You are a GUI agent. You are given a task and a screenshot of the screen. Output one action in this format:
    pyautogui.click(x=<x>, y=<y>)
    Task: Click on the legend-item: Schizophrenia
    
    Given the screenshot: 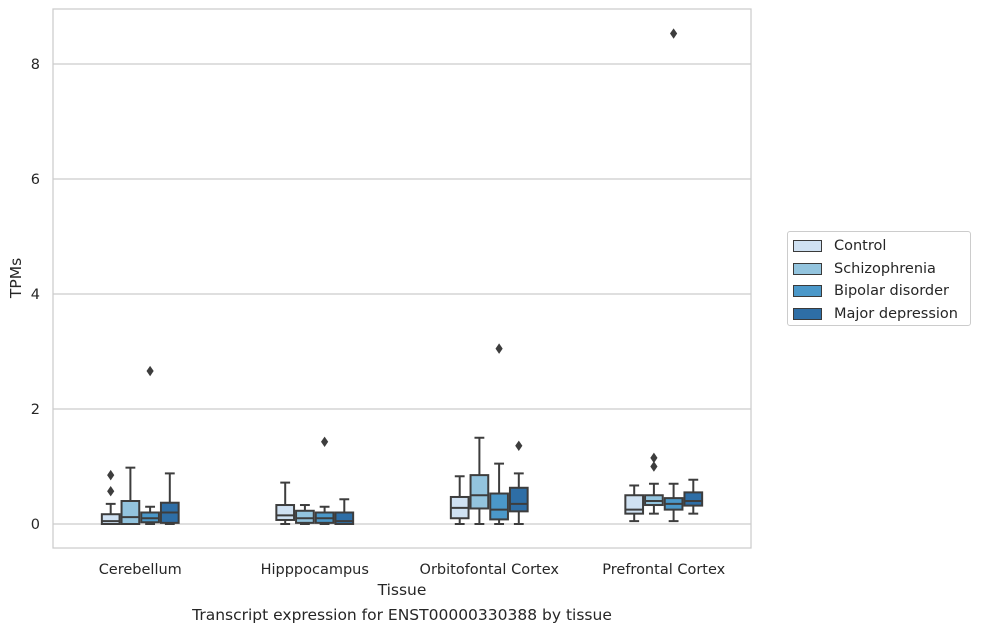 What is the action you would take?
    pyautogui.click(x=864, y=269)
    